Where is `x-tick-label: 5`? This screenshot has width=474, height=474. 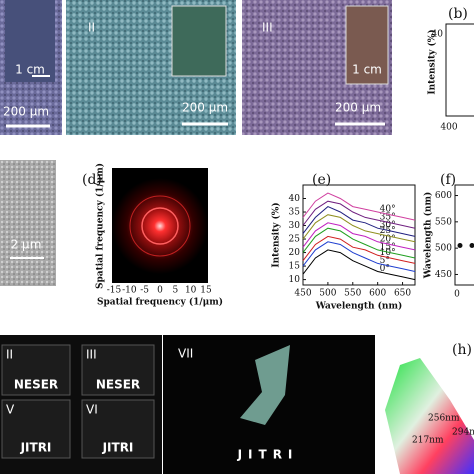
x-tick-label: 5 is located at coordinates (175, 291).